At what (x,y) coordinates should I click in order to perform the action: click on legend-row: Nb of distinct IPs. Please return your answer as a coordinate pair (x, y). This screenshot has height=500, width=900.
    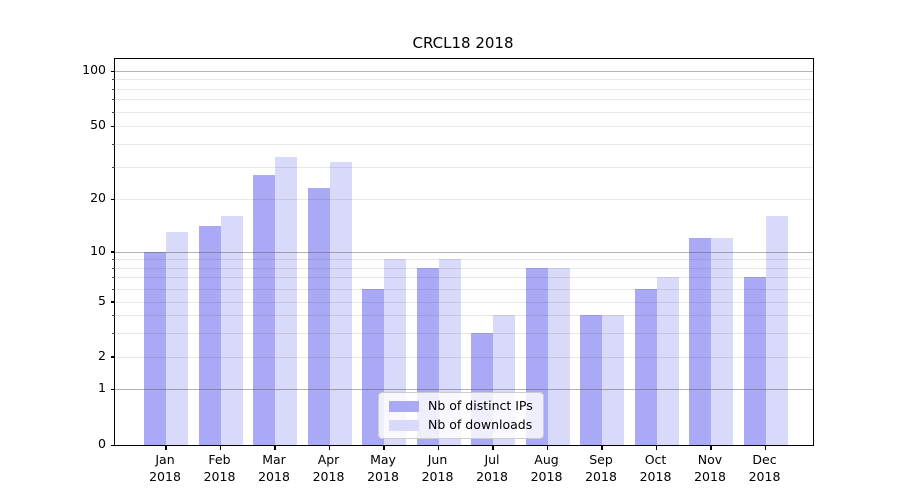
    Looking at the image, I should click on (461, 406).